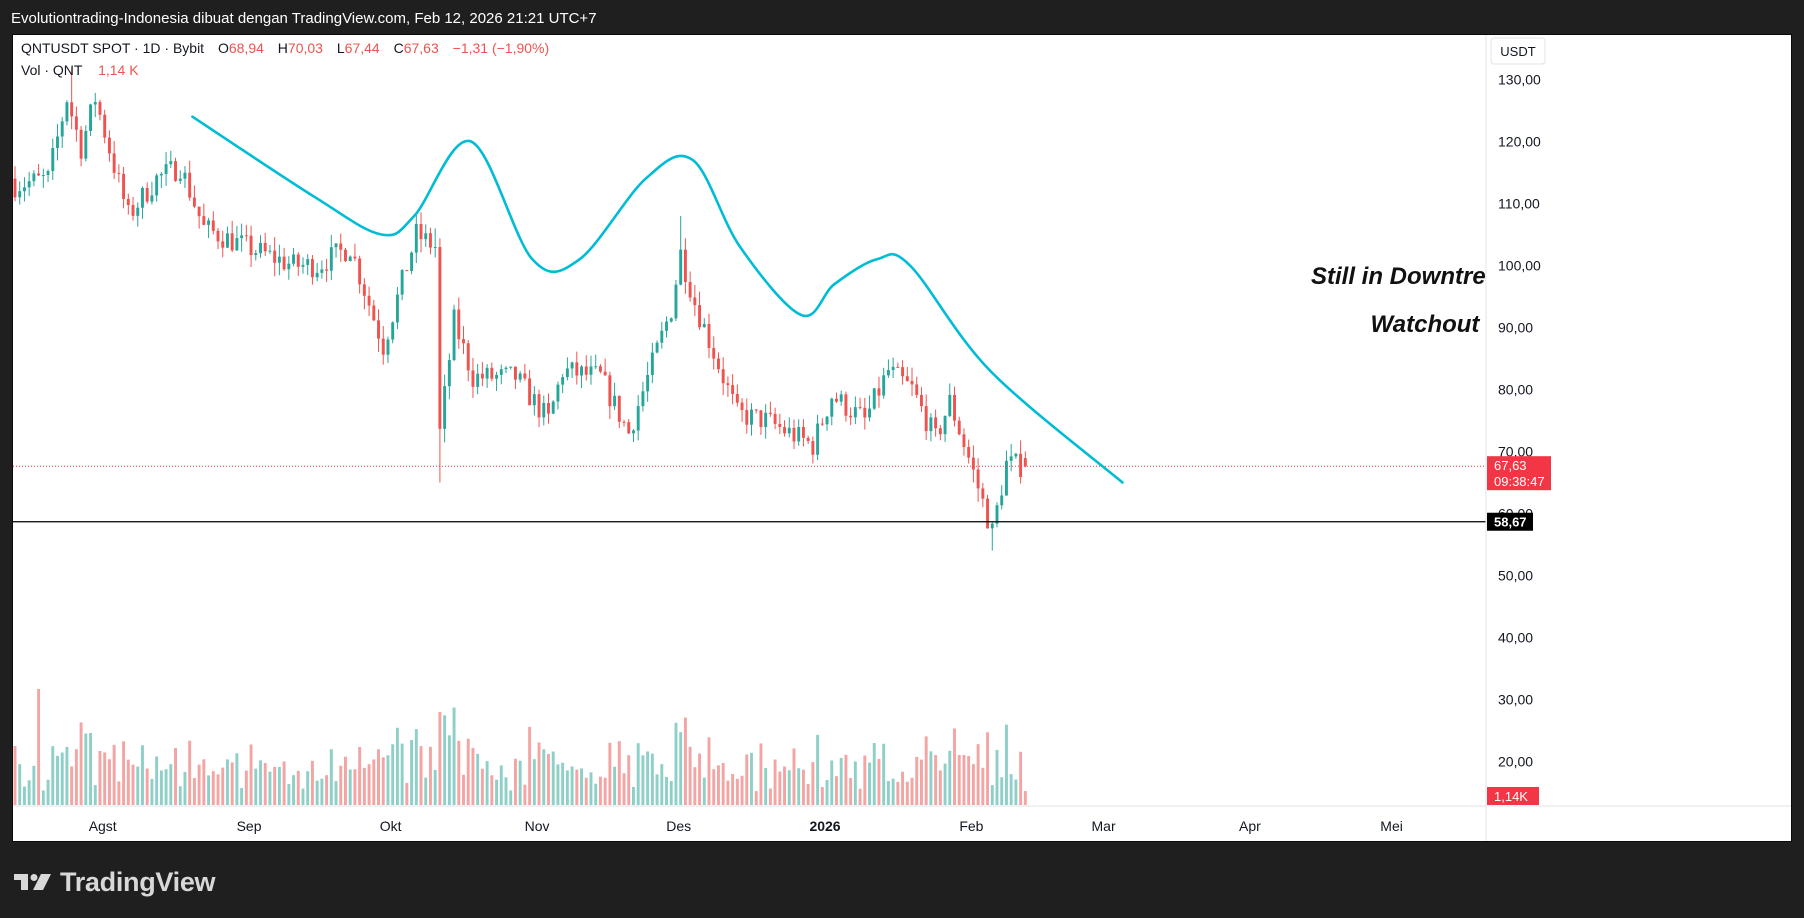 This screenshot has height=918, width=1804. What do you see at coordinates (902, 819) in the screenshot?
I see `time-scale: Agst Sep Okt Nov Des 2026 Feb Mar Apr Mei` at bounding box center [902, 819].